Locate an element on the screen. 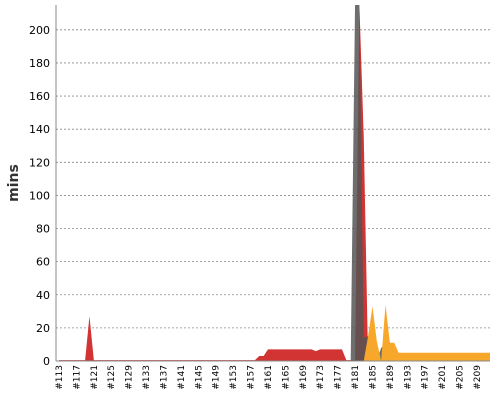 Image resolution: width=500 pixels, height=400 pixels. x-tick-label: #189 is located at coordinates (391, 377).